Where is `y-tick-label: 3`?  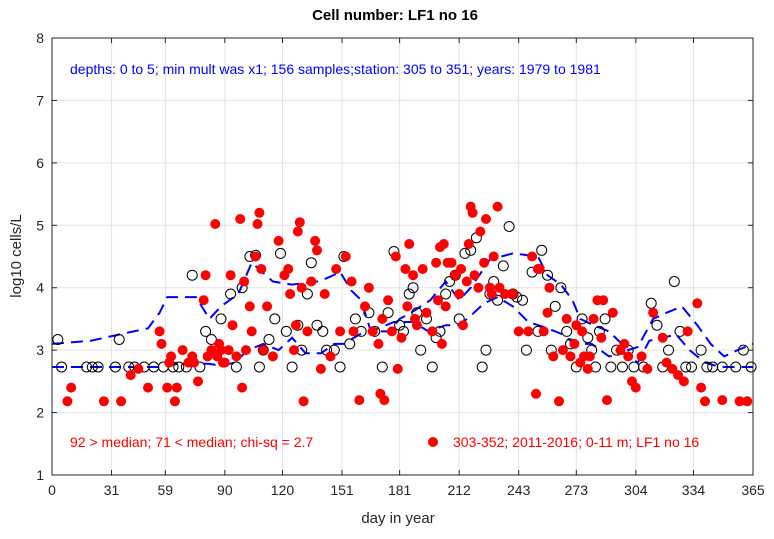 y-tick-label: 3 is located at coordinates (40, 350).